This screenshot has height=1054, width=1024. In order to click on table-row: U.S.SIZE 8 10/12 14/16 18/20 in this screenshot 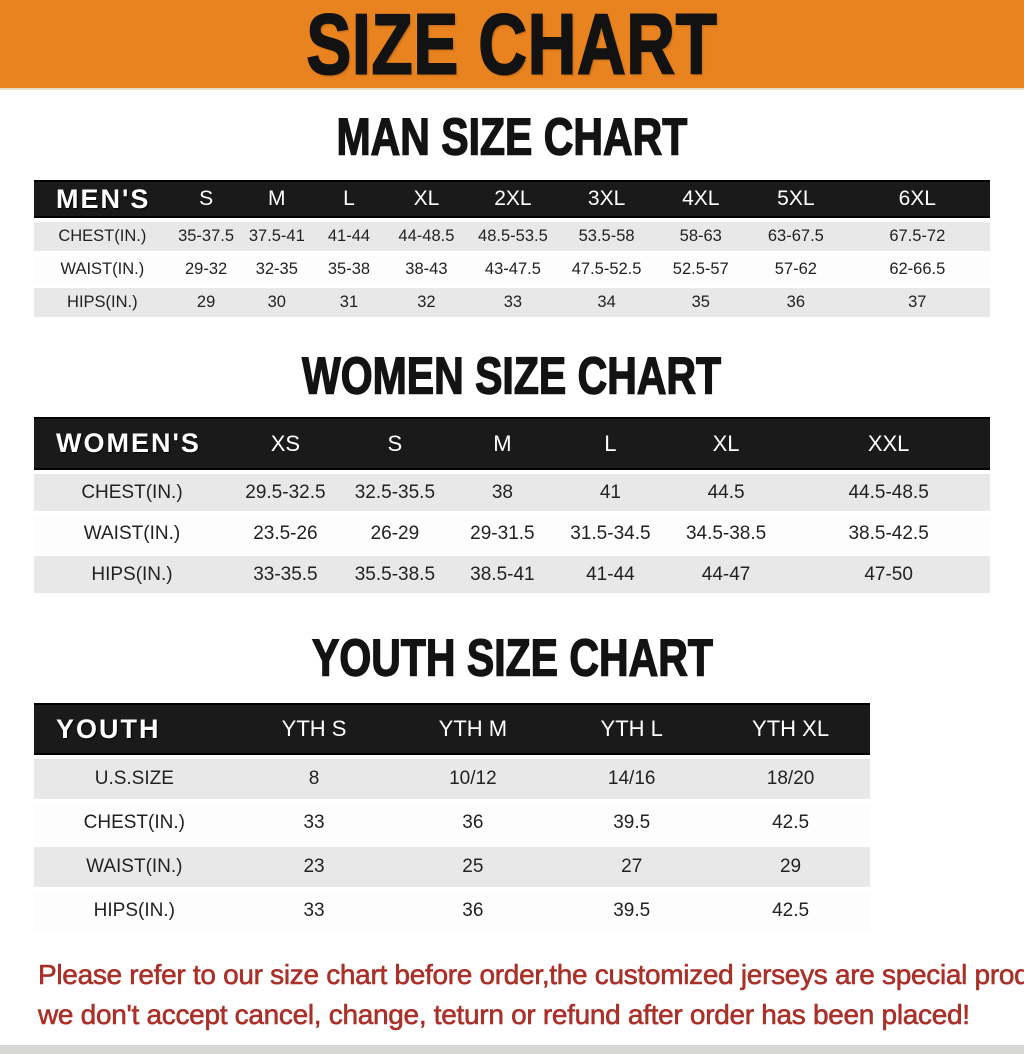, I will do `click(452, 779)`.